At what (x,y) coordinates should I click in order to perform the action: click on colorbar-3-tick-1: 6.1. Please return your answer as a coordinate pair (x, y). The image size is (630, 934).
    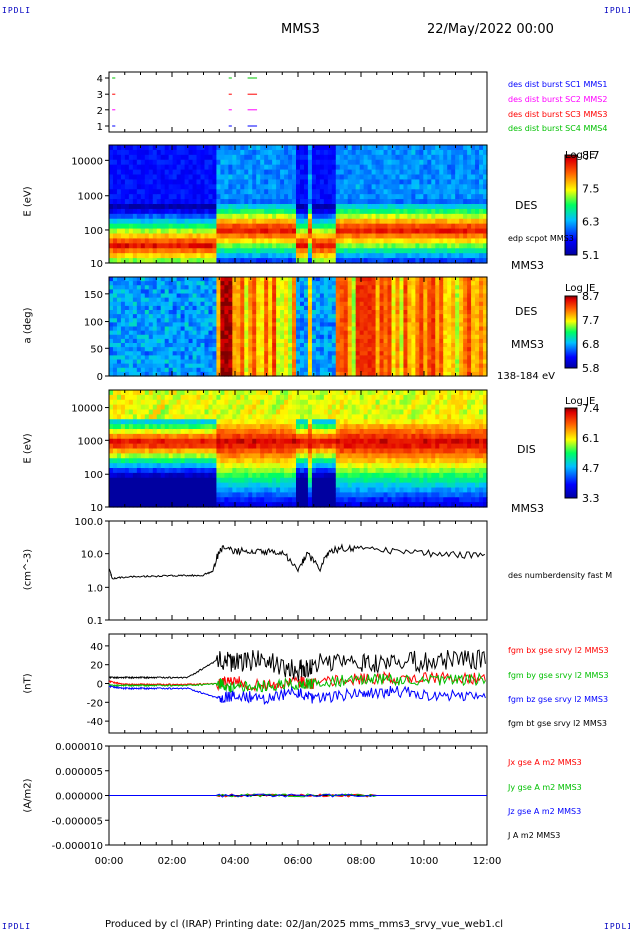
    Looking at the image, I should click on (591, 438).